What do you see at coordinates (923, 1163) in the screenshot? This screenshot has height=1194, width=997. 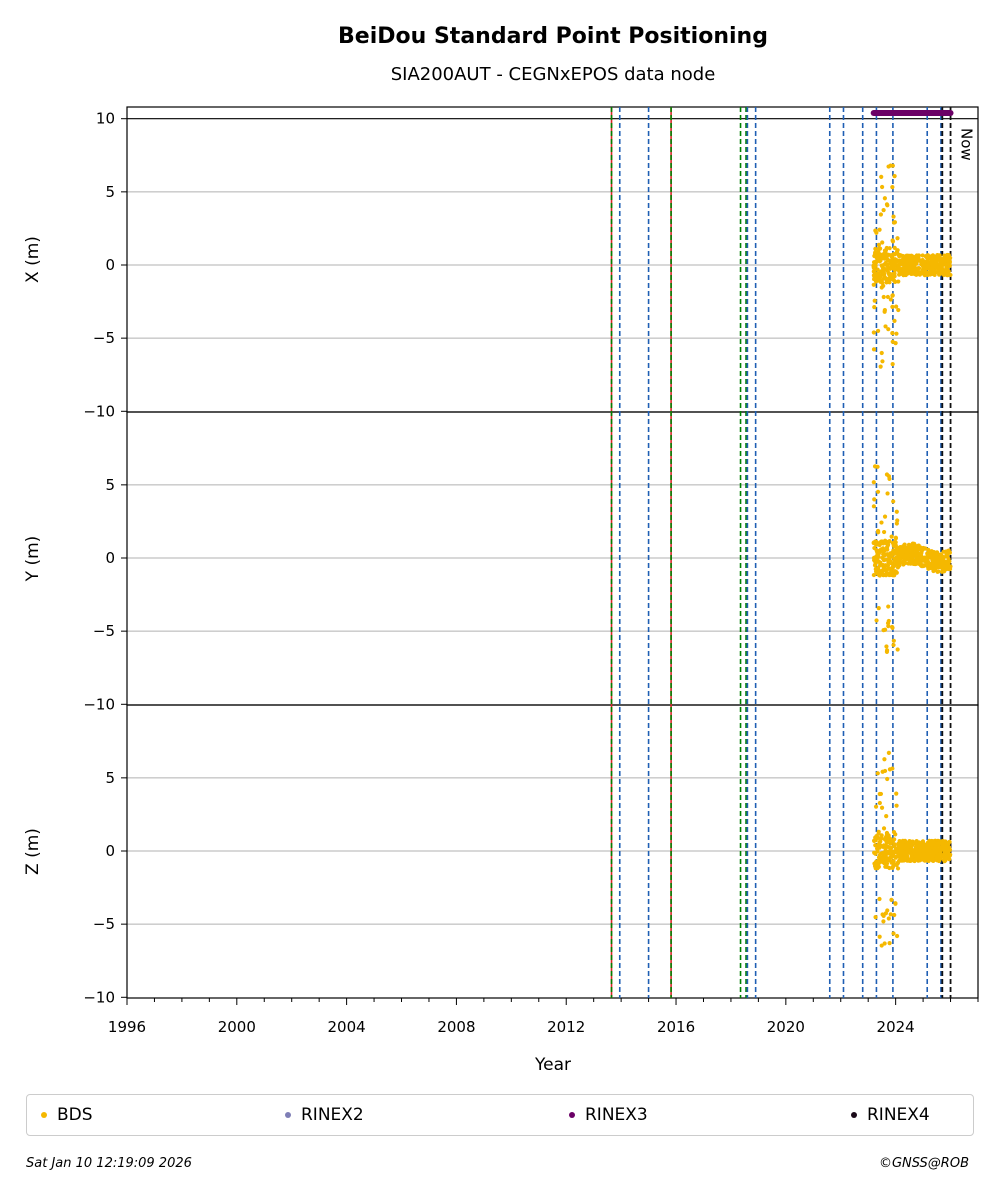 I see `footer-copyright: ©GNSS@ROB` at bounding box center [923, 1163].